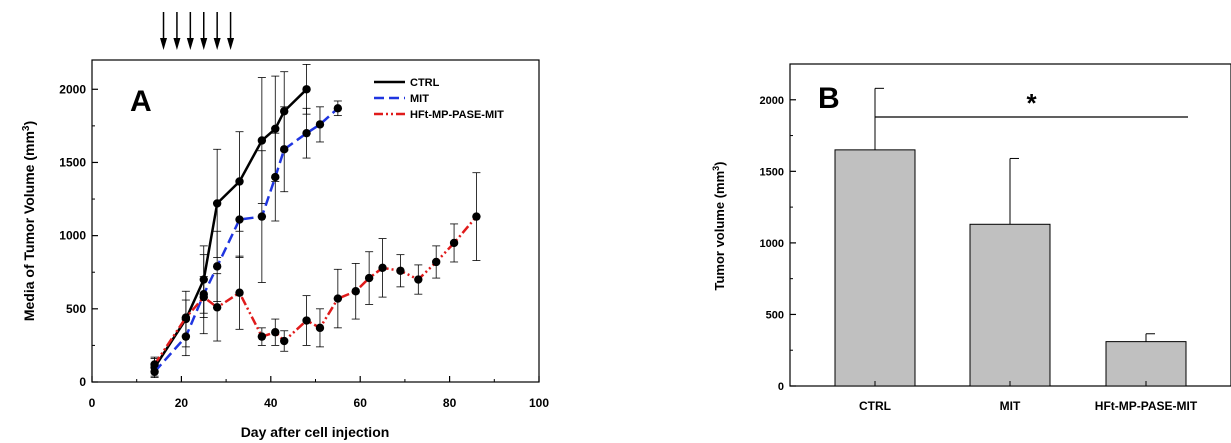 The width and height of the screenshot is (1231, 443). Describe the element at coordinates (182, 403) in the screenshot. I see `x-tick-label: 20` at that location.